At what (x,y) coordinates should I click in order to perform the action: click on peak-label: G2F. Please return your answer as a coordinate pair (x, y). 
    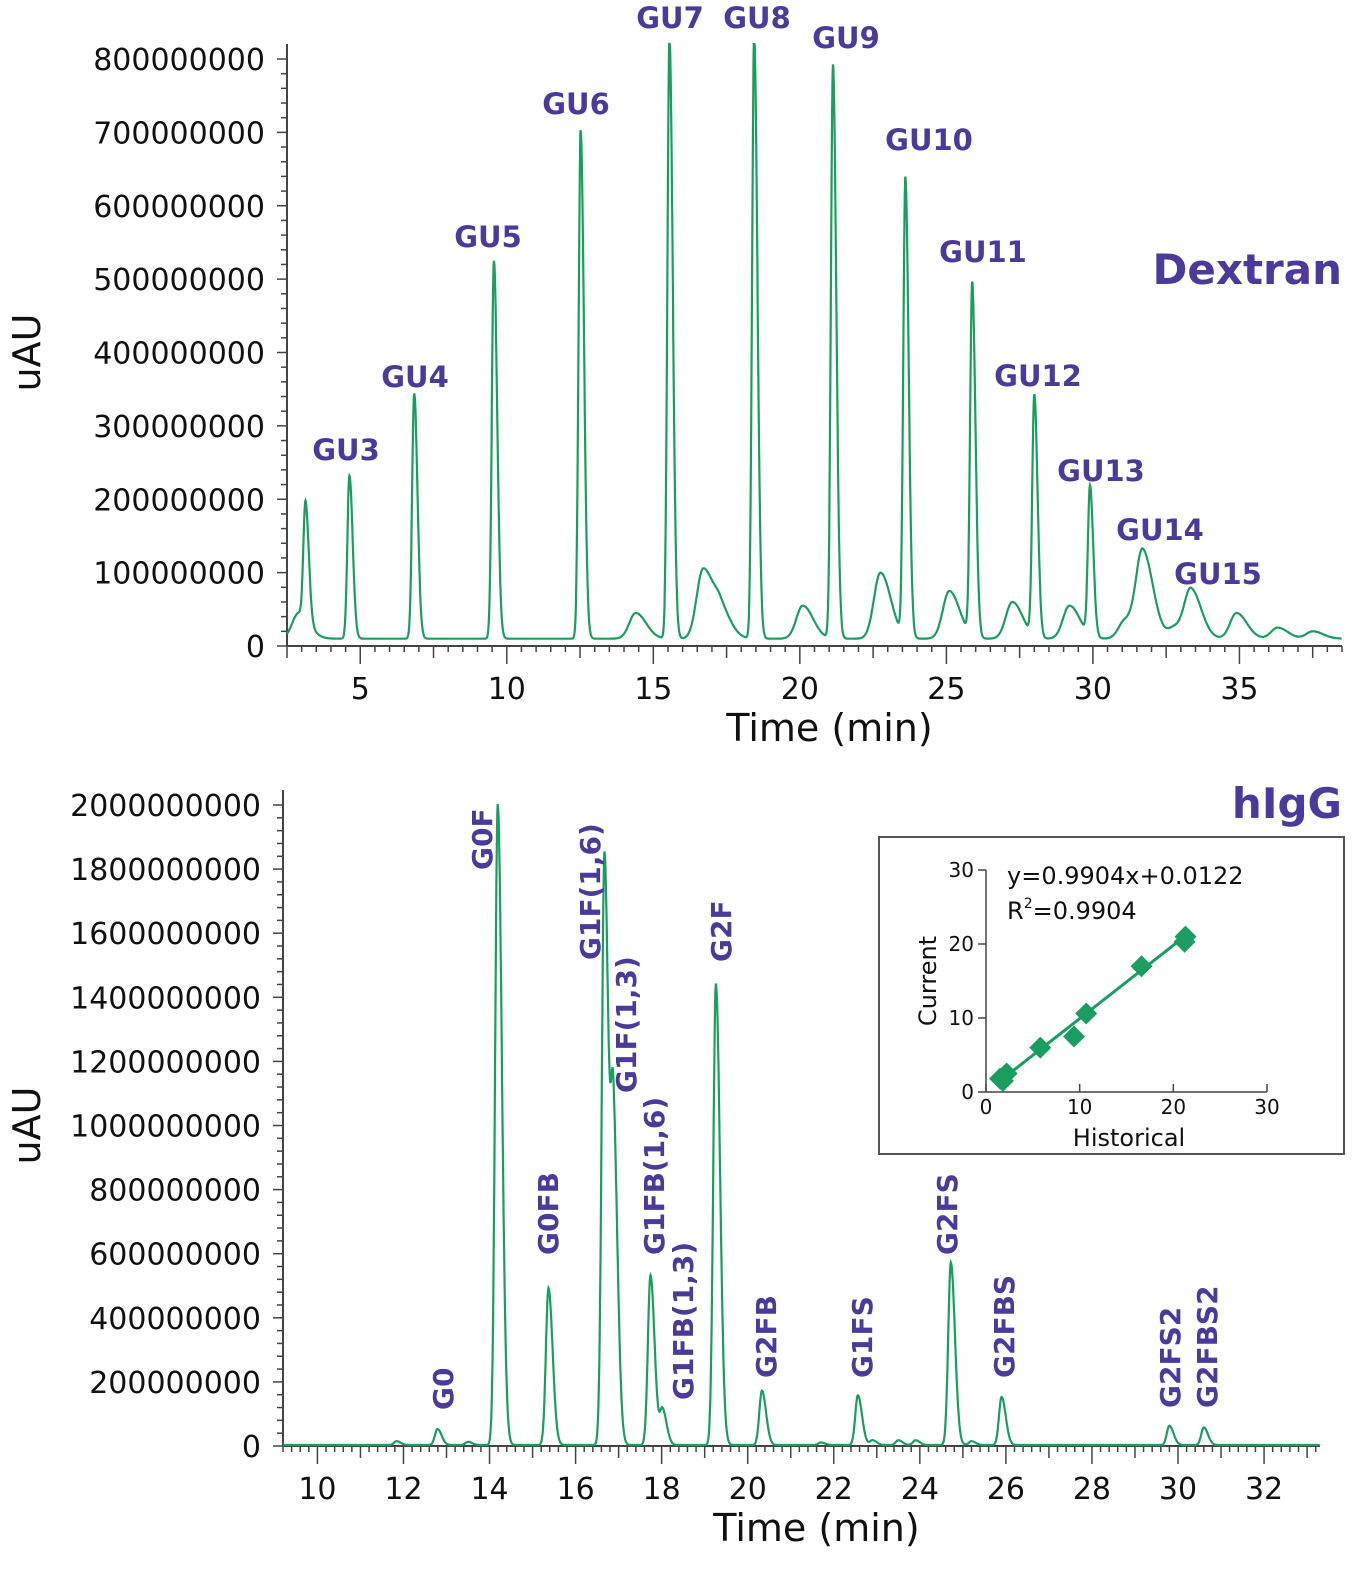
    Looking at the image, I should click on (721, 931).